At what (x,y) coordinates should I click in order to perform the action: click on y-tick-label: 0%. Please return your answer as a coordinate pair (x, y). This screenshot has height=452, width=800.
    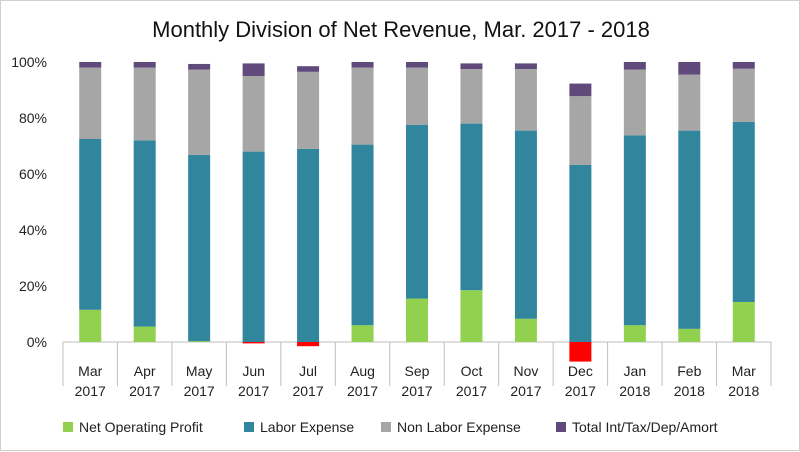
    Looking at the image, I should click on (37, 342).